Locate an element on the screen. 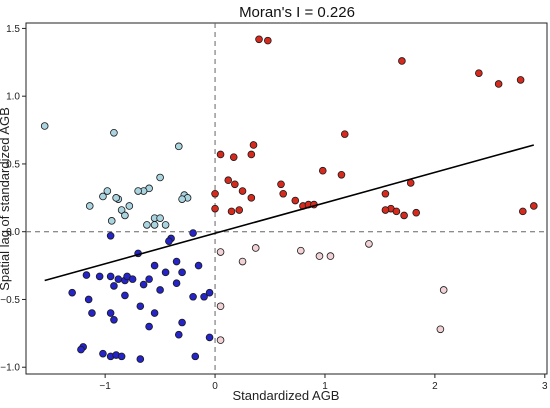 The image size is (550, 408). x-tick-label: 2 is located at coordinates (435, 386).